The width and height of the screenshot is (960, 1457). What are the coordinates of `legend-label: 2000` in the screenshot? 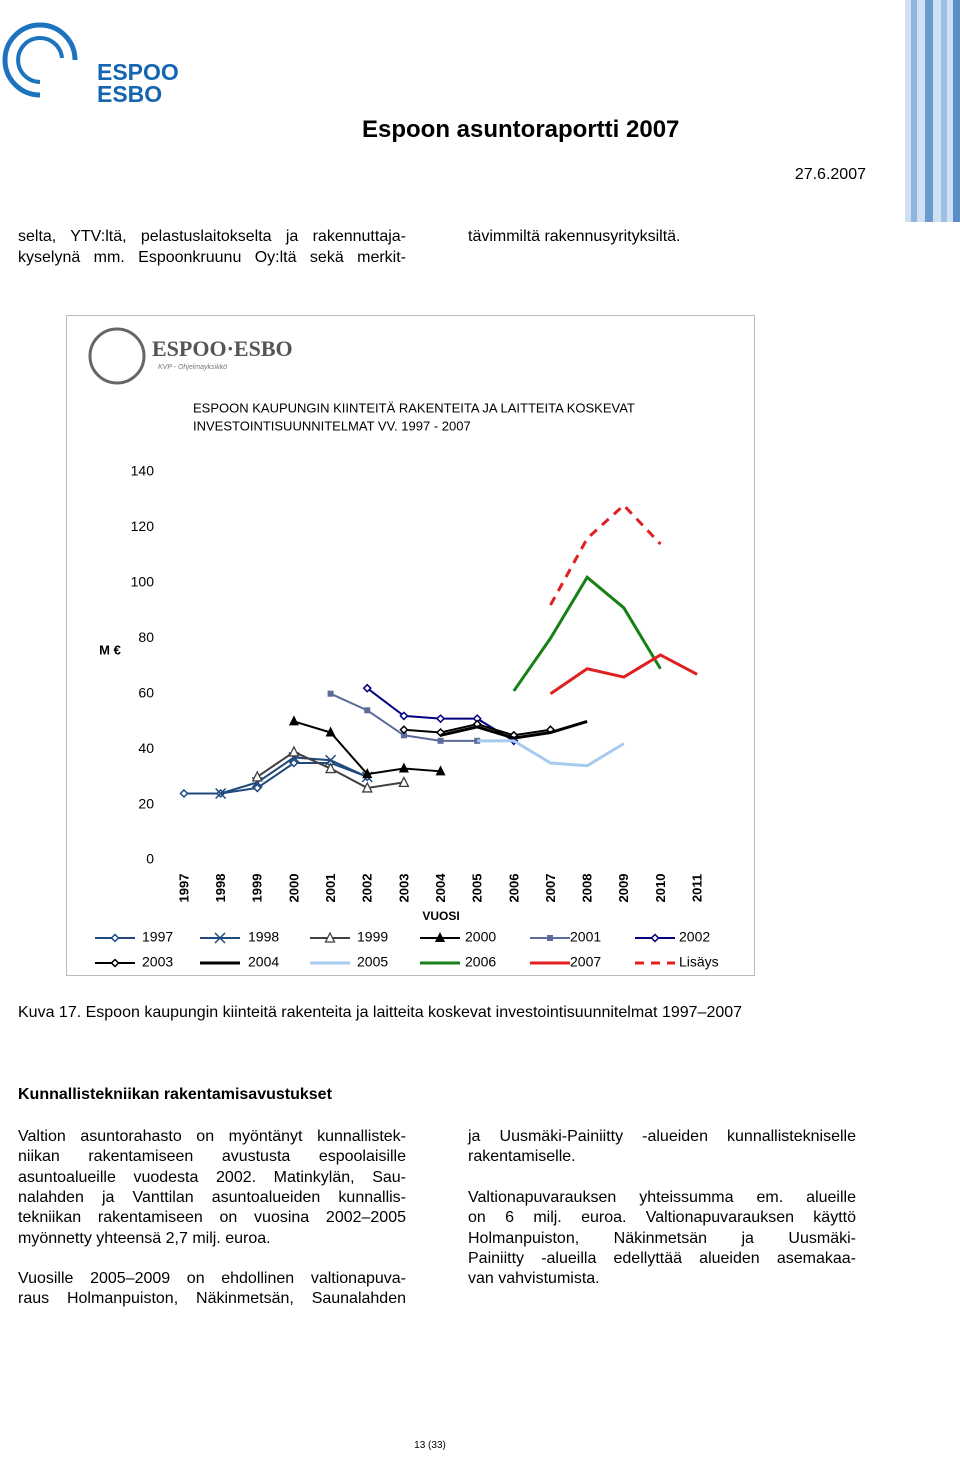 It's located at (480, 937).